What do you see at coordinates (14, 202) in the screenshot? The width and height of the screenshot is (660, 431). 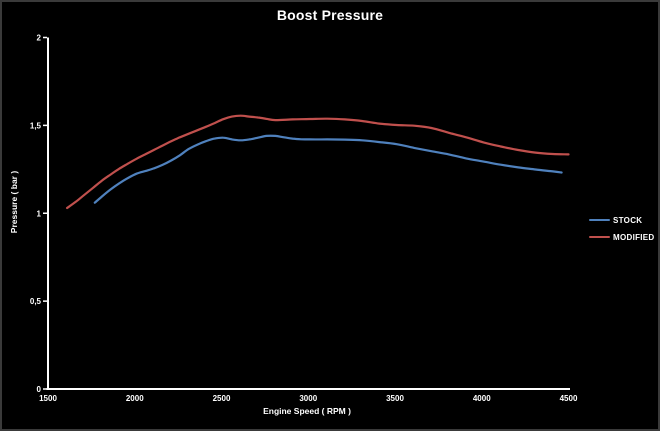 I see `y-axis-title: Pressure ( bar )` at bounding box center [14, 202].